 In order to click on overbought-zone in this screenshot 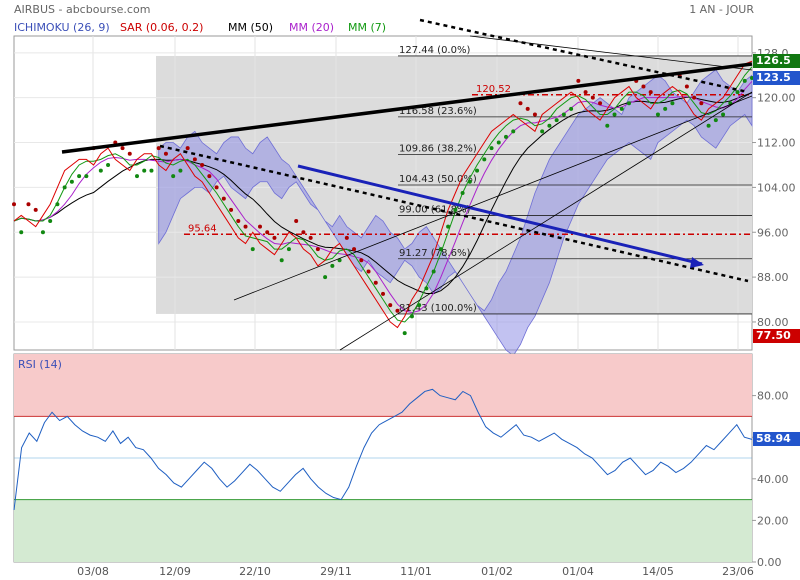, I will do `click(383, 385)`.